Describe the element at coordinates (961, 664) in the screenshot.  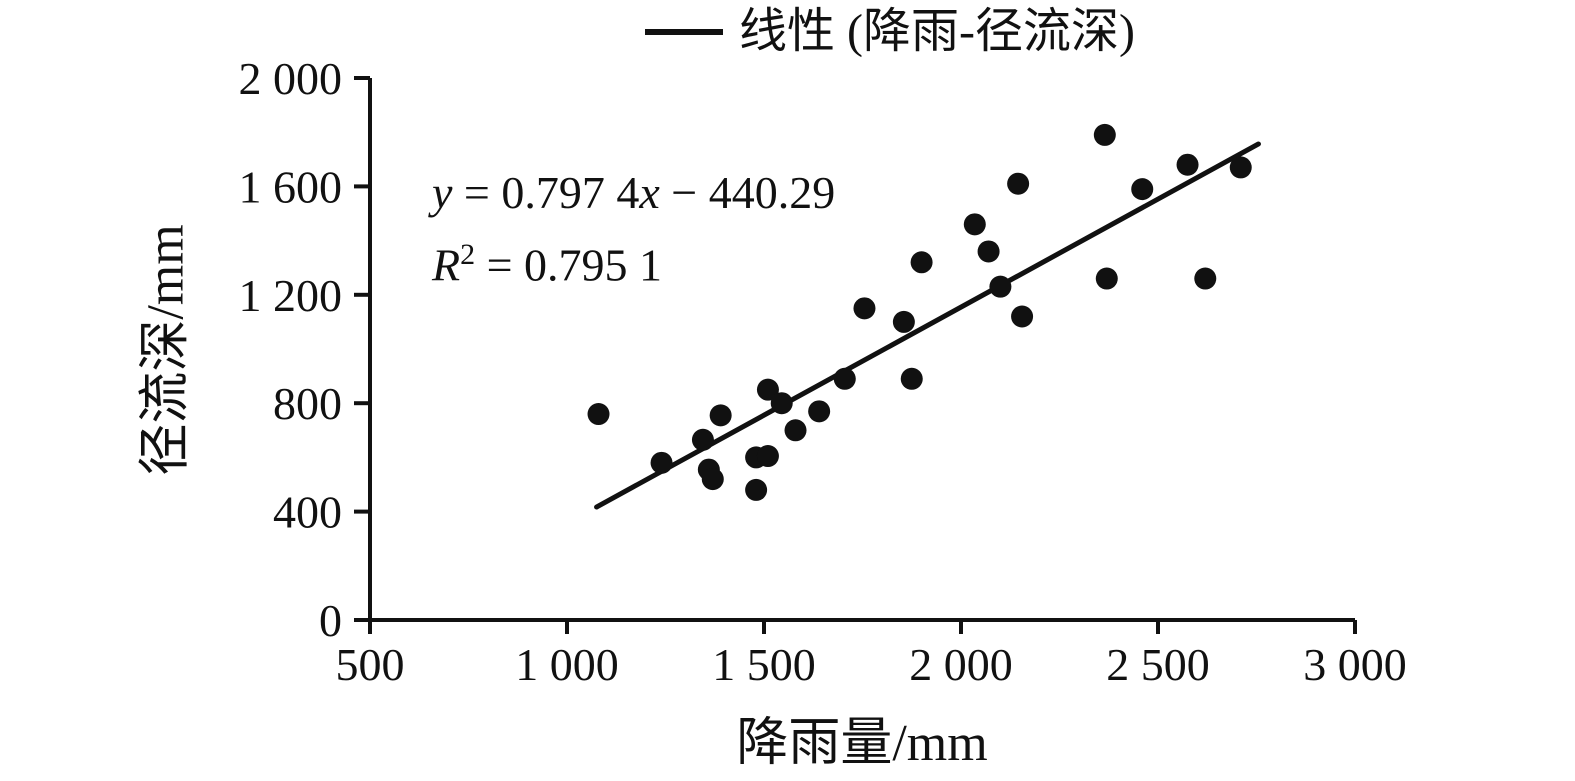
I see `x-tick-label: 2 000` at that location.